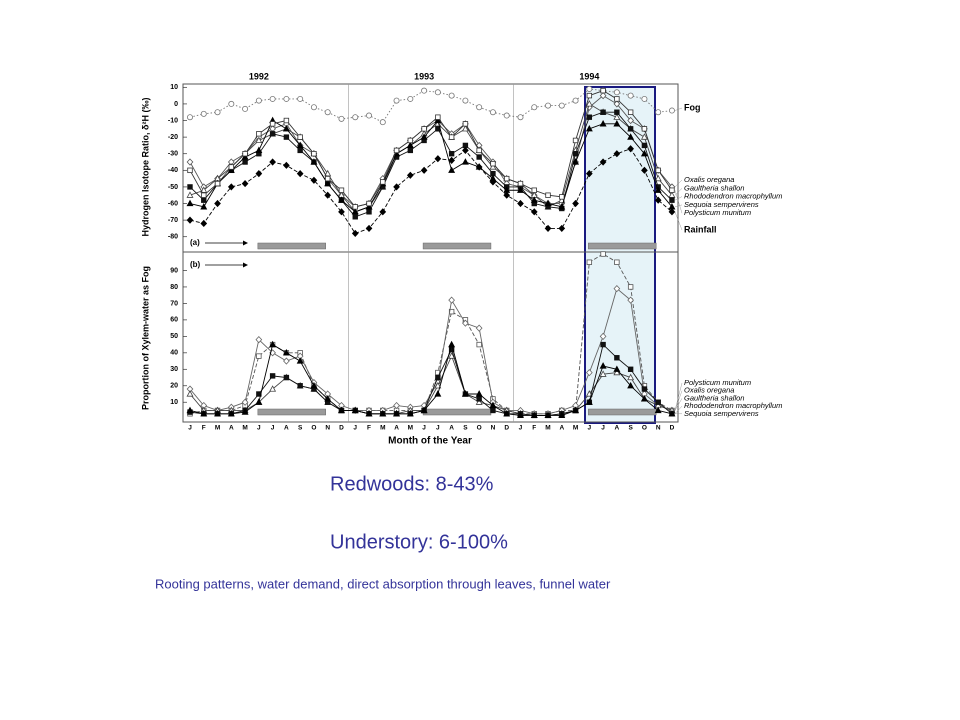  Describe the element at coordinates (424, 76) in the screenshot. I see `year-label: 1993` at that location.